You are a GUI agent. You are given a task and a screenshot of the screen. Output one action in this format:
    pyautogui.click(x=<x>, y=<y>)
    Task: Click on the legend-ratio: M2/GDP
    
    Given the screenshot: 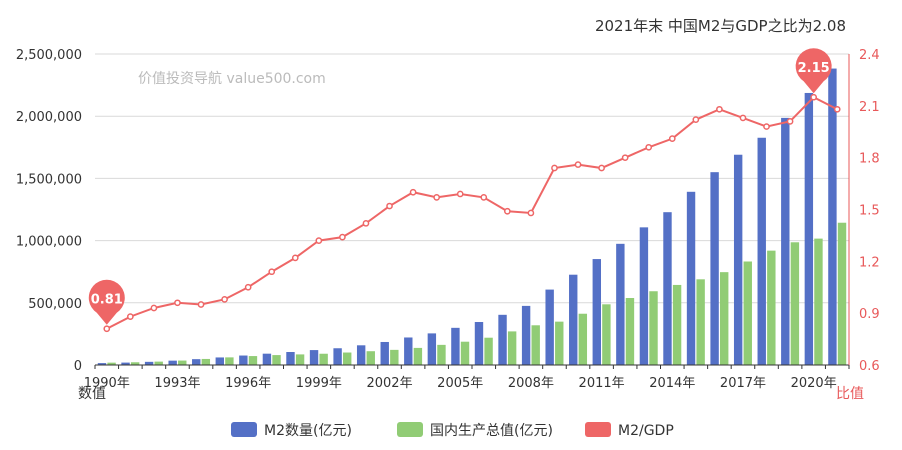 What is the action you would take?
    pyautogui.click(x=629, y=430)
    